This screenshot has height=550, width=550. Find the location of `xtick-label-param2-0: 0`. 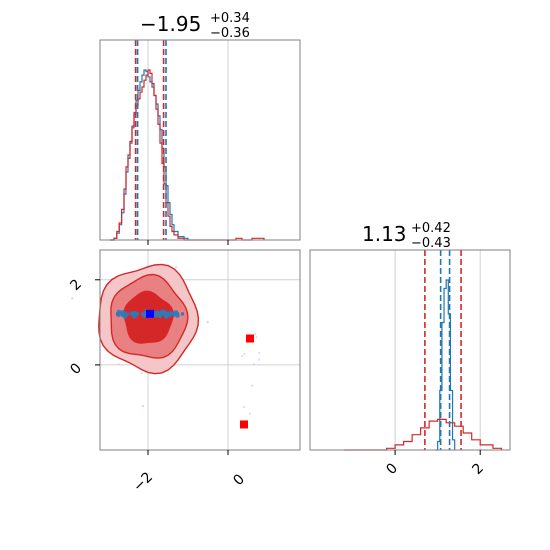

xtick-label-param2-0: 0 is located at coordinates (392, 469).